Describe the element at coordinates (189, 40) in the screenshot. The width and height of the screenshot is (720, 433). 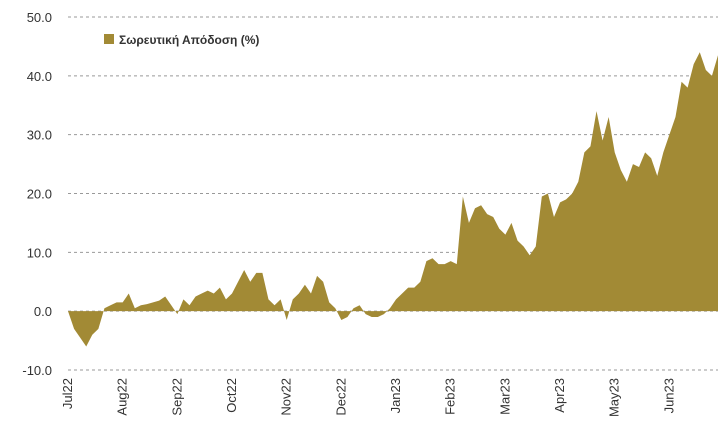
I see `legend-label: Σωρευτική Απόδοση (%)` at that location.